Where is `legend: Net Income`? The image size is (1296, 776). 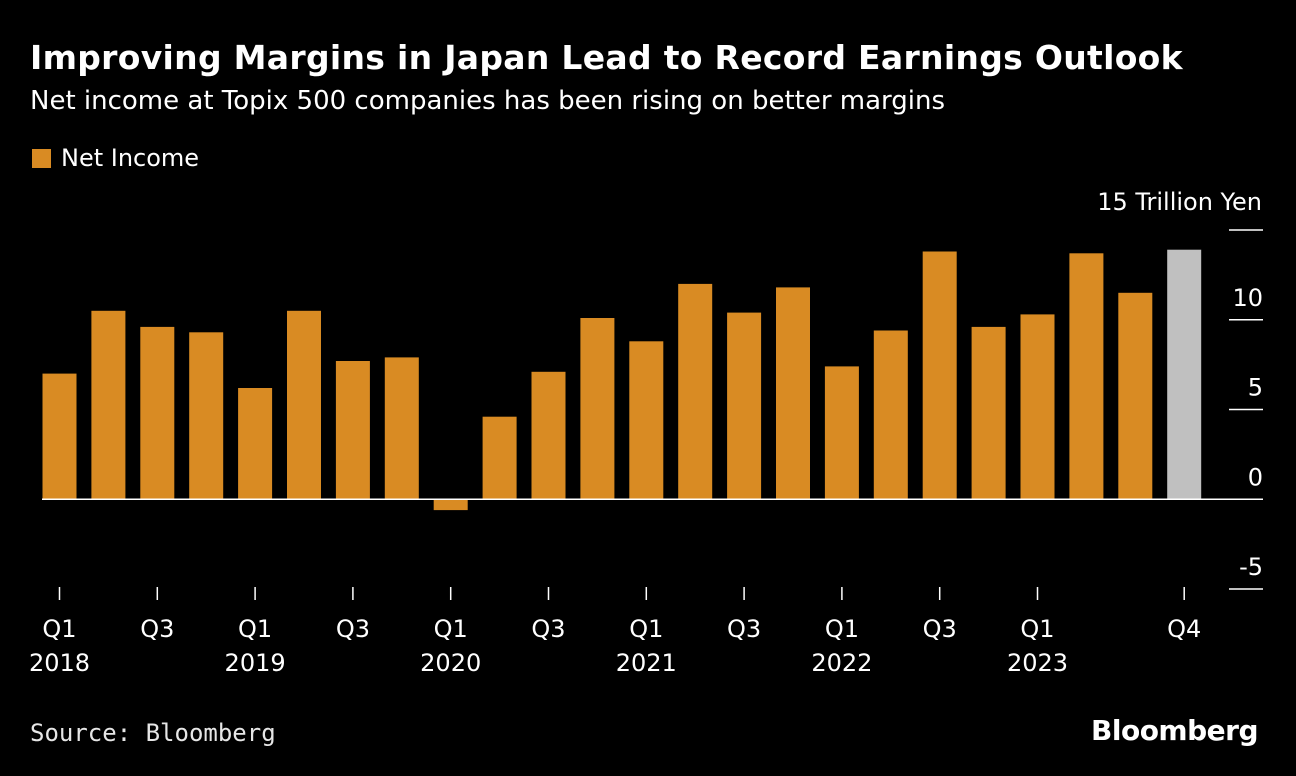 legend: Net Income is located at coordinates (115, 158).